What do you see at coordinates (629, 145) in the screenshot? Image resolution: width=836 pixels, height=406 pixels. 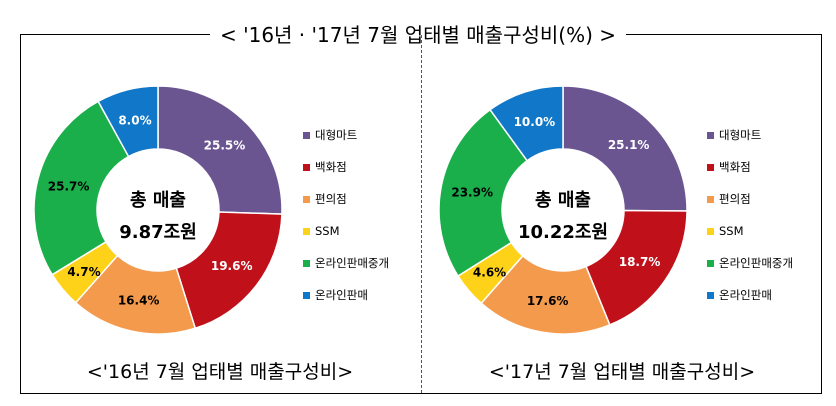 I see `slice-label-large-mart: 25.1%` at bounding box center [629, 145].